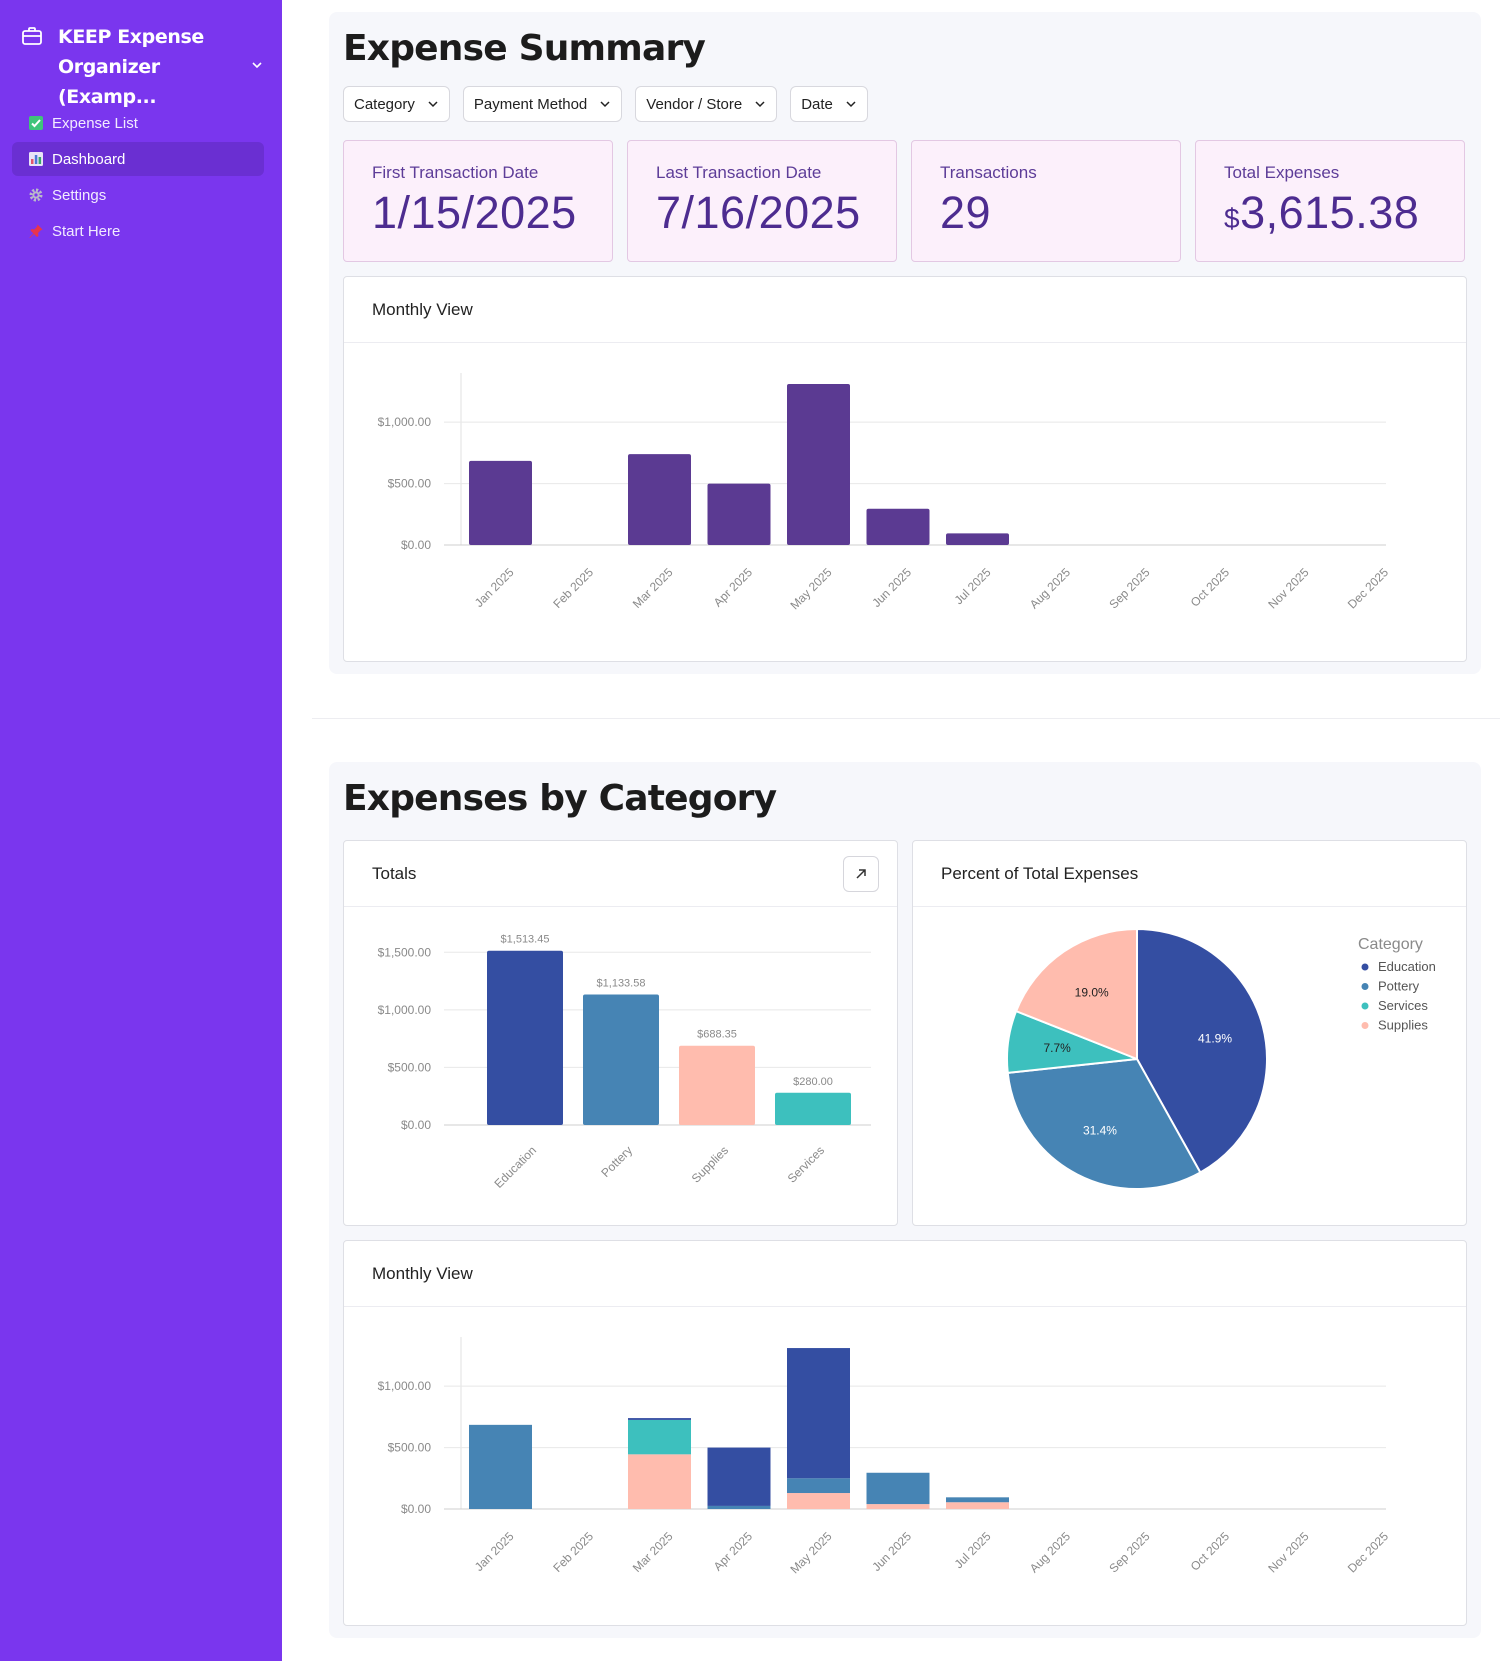 The image size is (1511, 1661). What do you see at coordinates (1282, 172) in the screenshot?
I see `kpi-label: Total Expenses` at bounding box center [1282, 172].